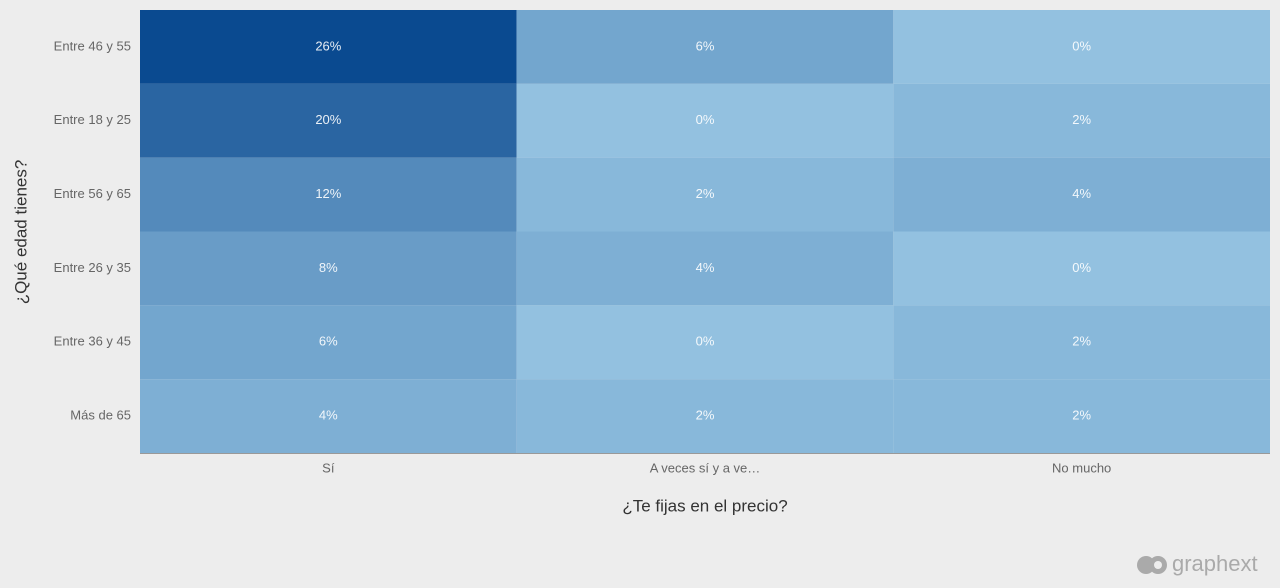  What do you see at coordinates (704, 505) in the screenshot?
I see `x-axis-title: ¿Te fijas en el precio?` at bounding box center [704, 505].